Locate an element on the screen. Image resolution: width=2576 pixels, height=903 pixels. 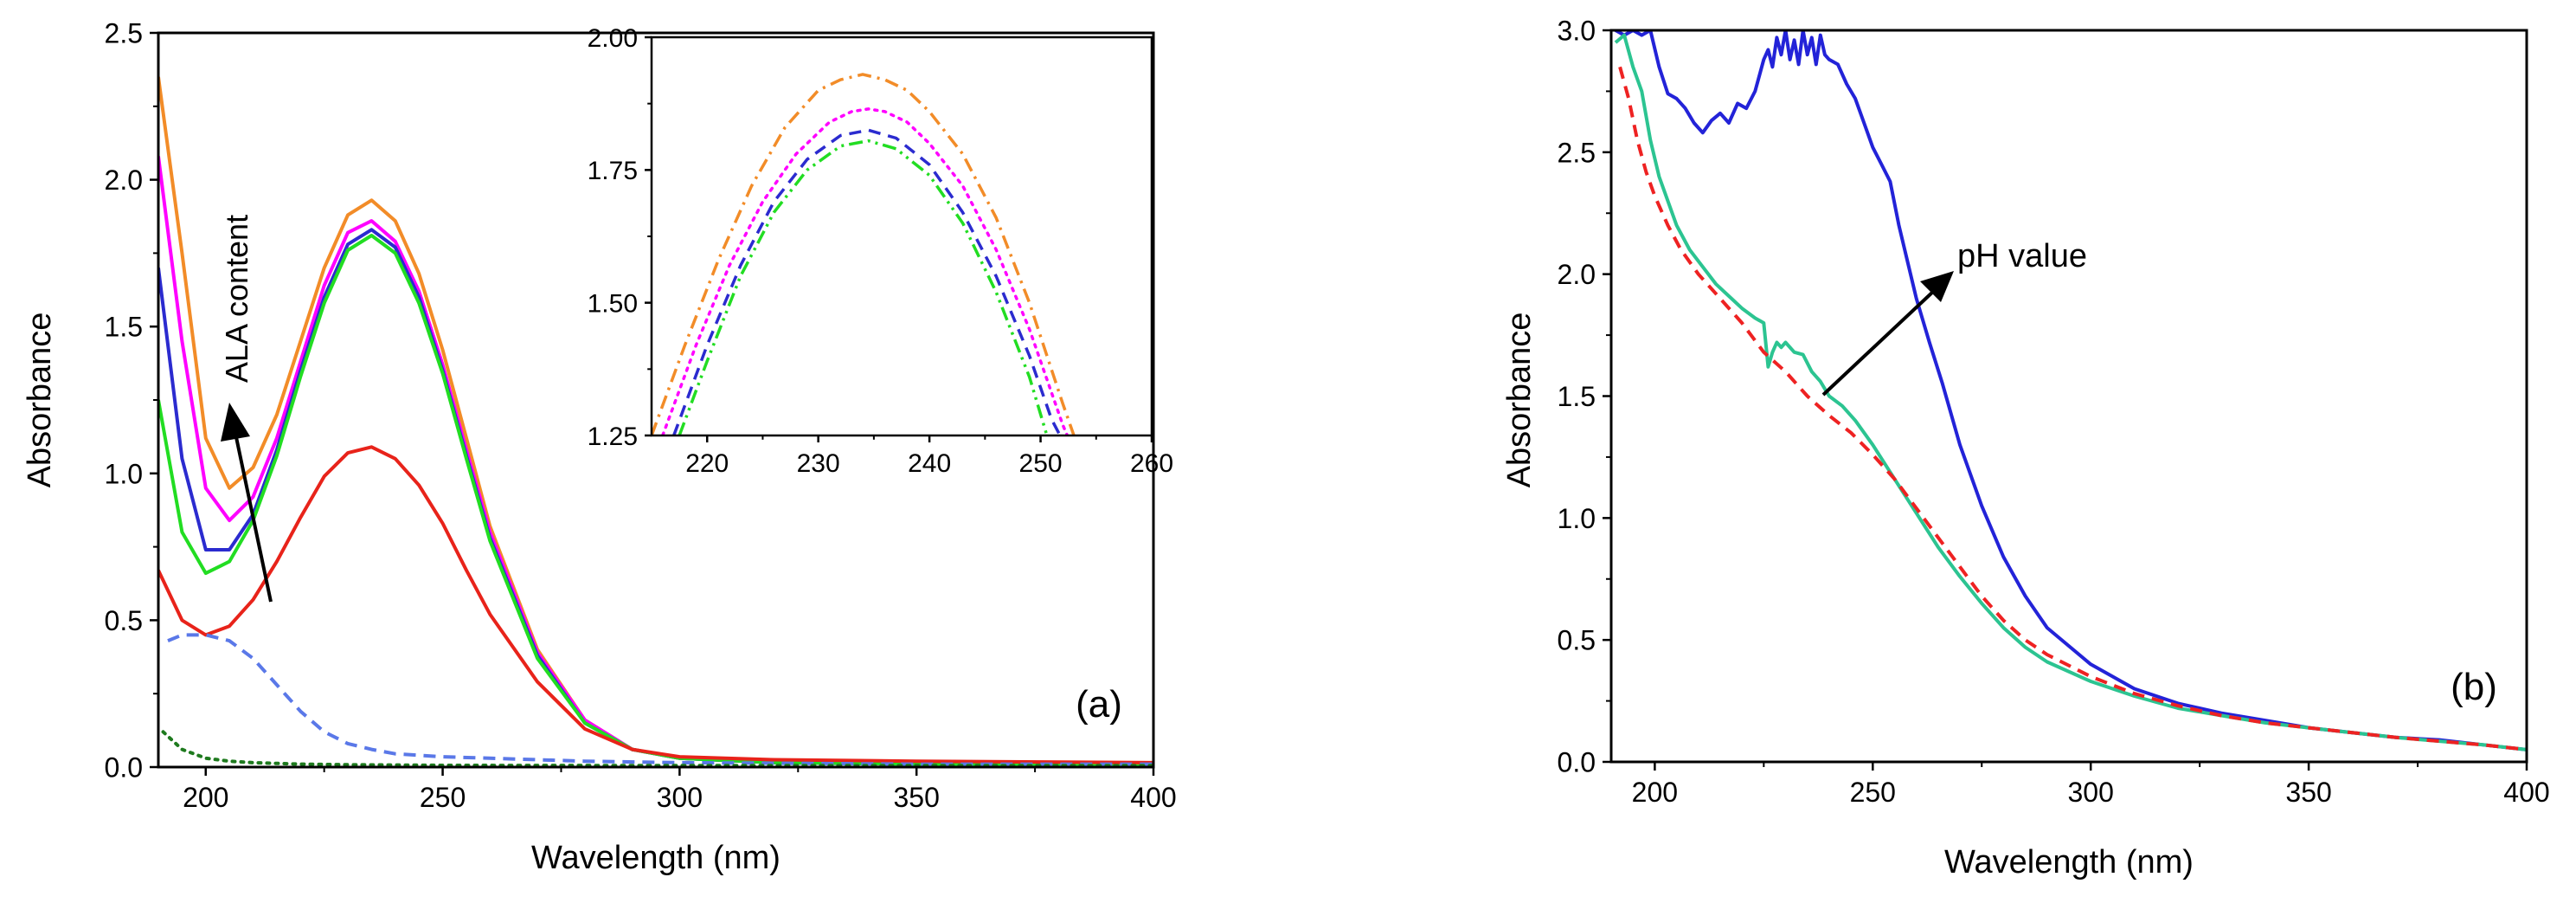
chart-inset-axes: 220 230 240 250 260 1.25 1.50 1.75 2.00 is located at coordinates (880, 251).